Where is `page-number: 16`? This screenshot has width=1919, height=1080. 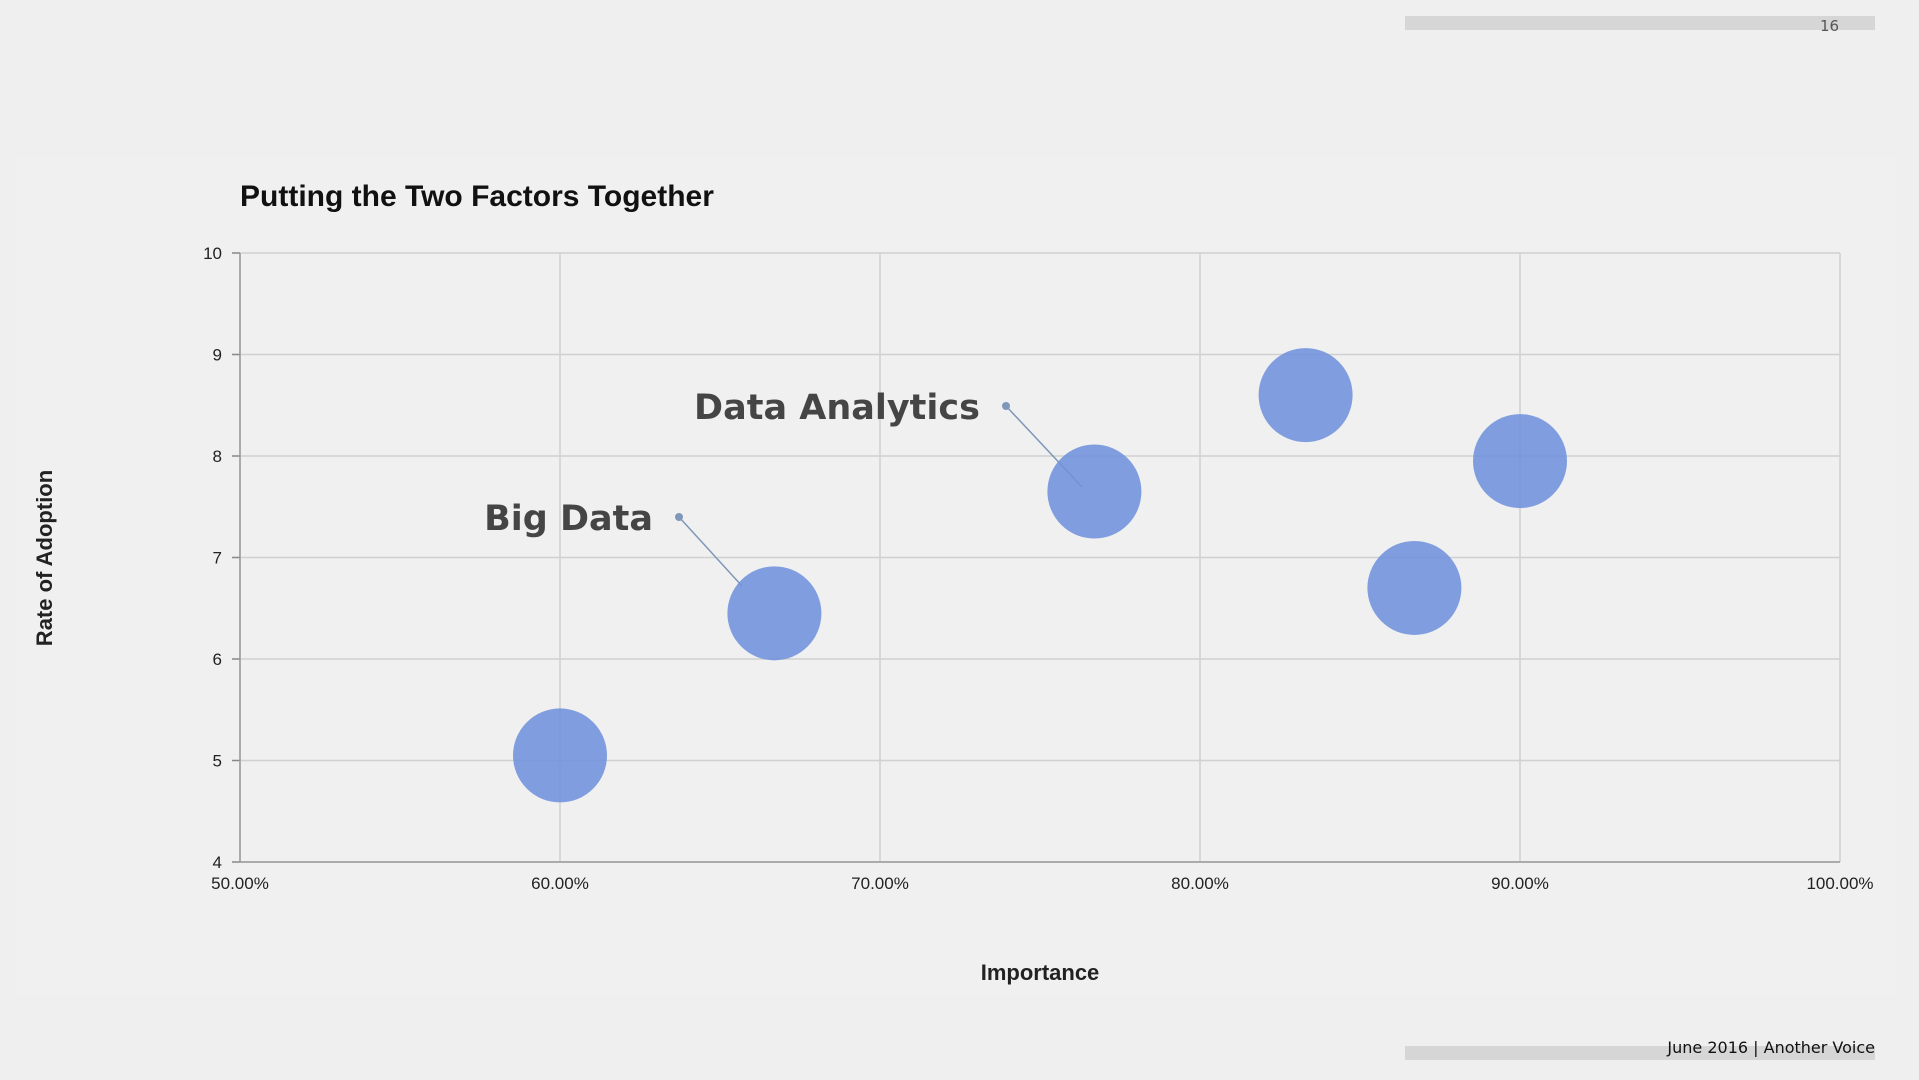 page-number: 16 is located at coordinates (1830, 26).